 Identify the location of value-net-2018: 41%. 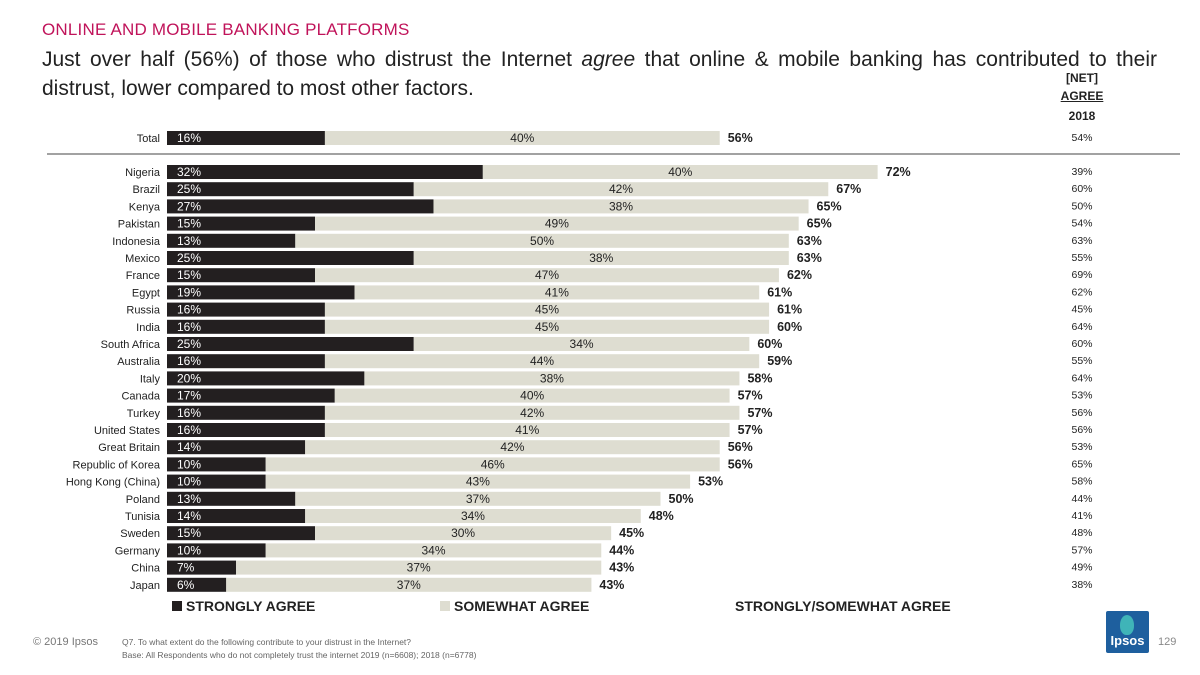
(1081, 516).